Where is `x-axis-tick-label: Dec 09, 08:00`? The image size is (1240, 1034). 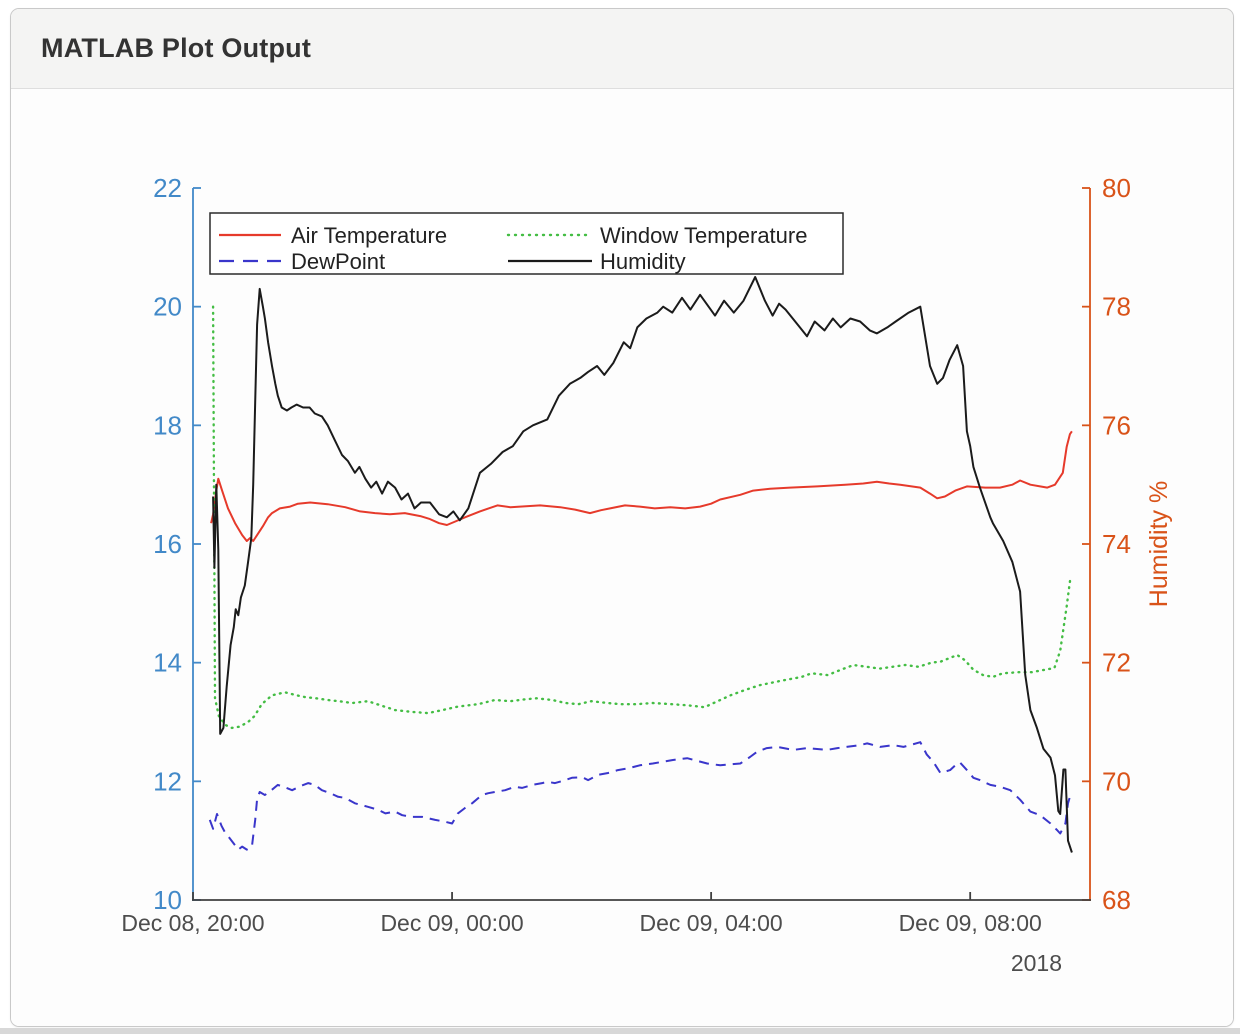 x-axis-tick-label: Dec 09, 08:00 is located at coordinates (970, 923).